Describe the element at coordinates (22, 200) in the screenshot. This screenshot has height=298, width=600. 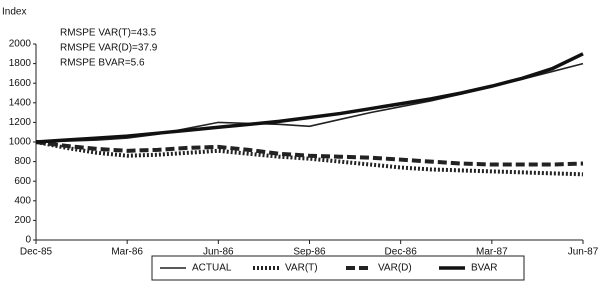
I see `y-tick-label: 400` at that location.